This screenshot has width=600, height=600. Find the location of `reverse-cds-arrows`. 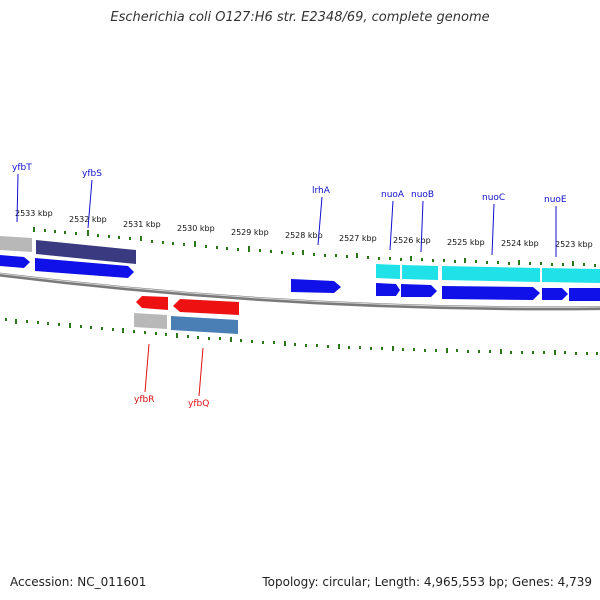

reverse-cds-arrows is located at coordinates (187, 305).